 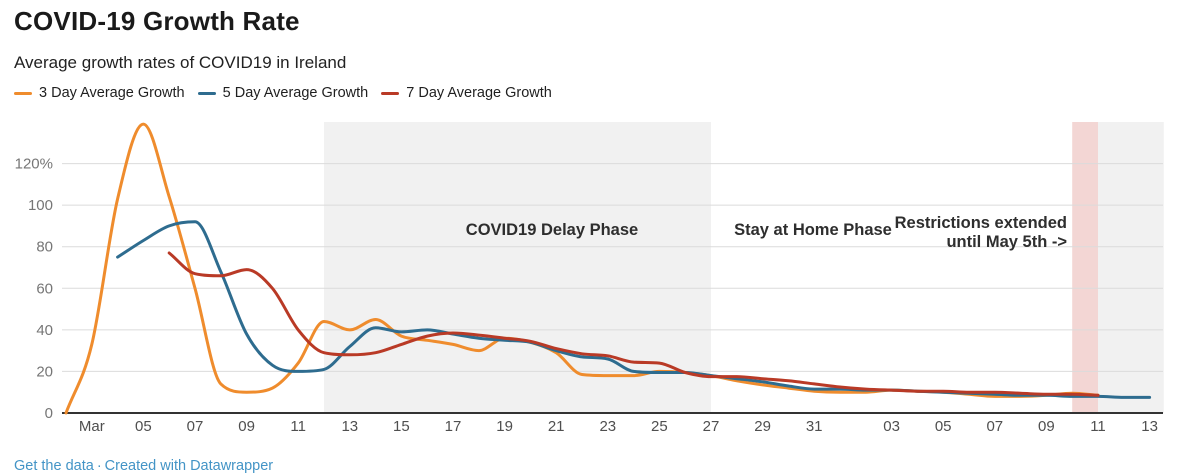 What do you see at coordinates (44, 330) in the screenshot?
I see `y-axis-tick-label: 40` at bounding box center [44, 330].